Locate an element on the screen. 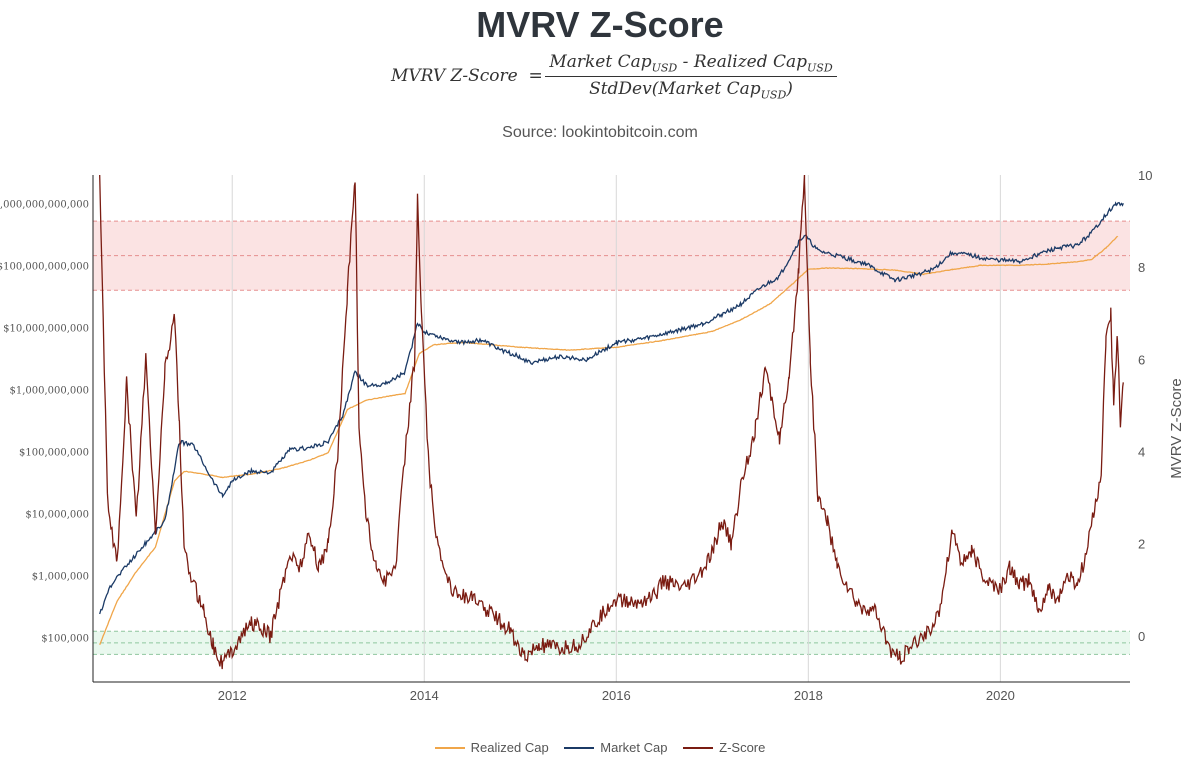 This screenshot has height=763, width=1200. legend-item-z-score: Z-Score is located at coordinates (724, 747).